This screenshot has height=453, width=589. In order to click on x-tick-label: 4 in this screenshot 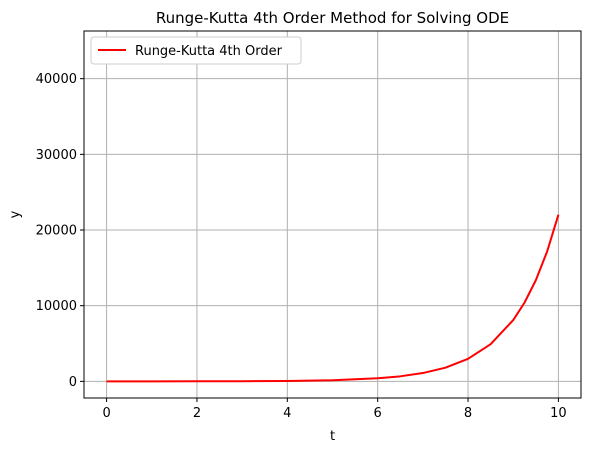, I will do `click(287, 413)`.